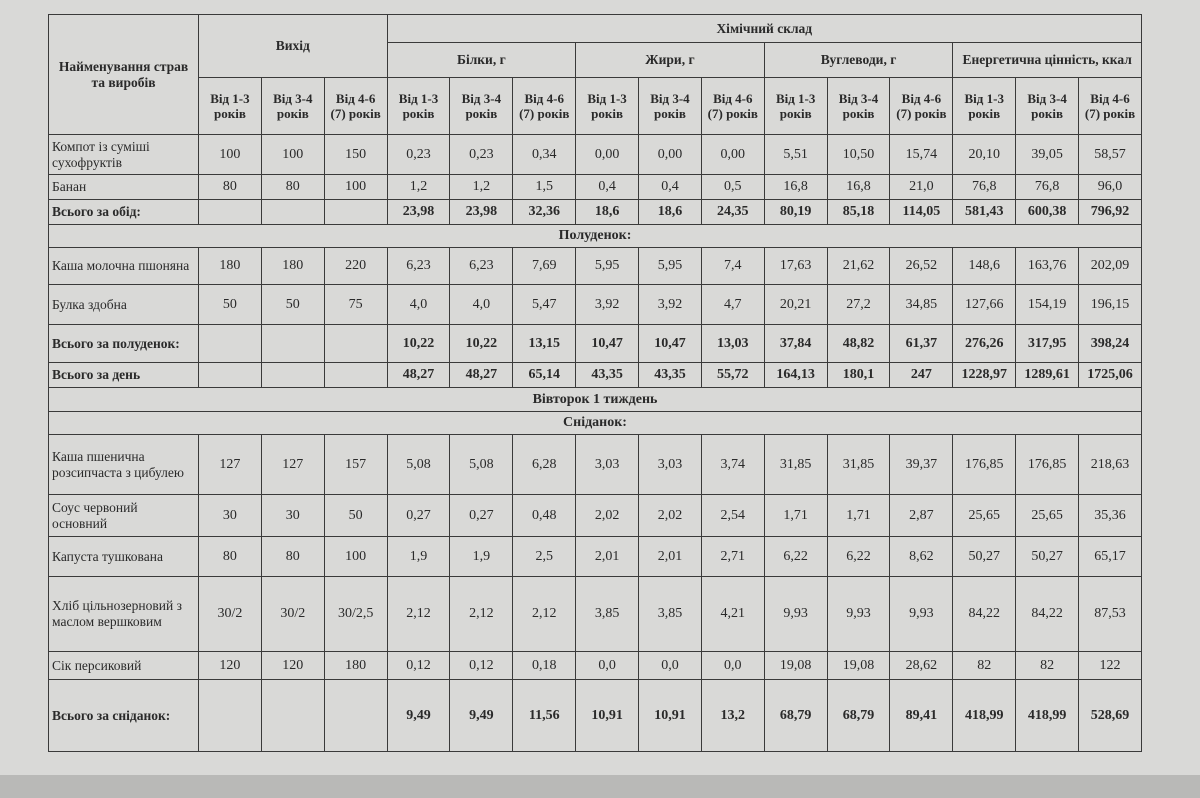 The height and width of the screenshot is (798, 1200). What do you see at coordinates (544, 715) in the screenshot?
I see `value-cell: 11,56` at bounding box center [544, 715].